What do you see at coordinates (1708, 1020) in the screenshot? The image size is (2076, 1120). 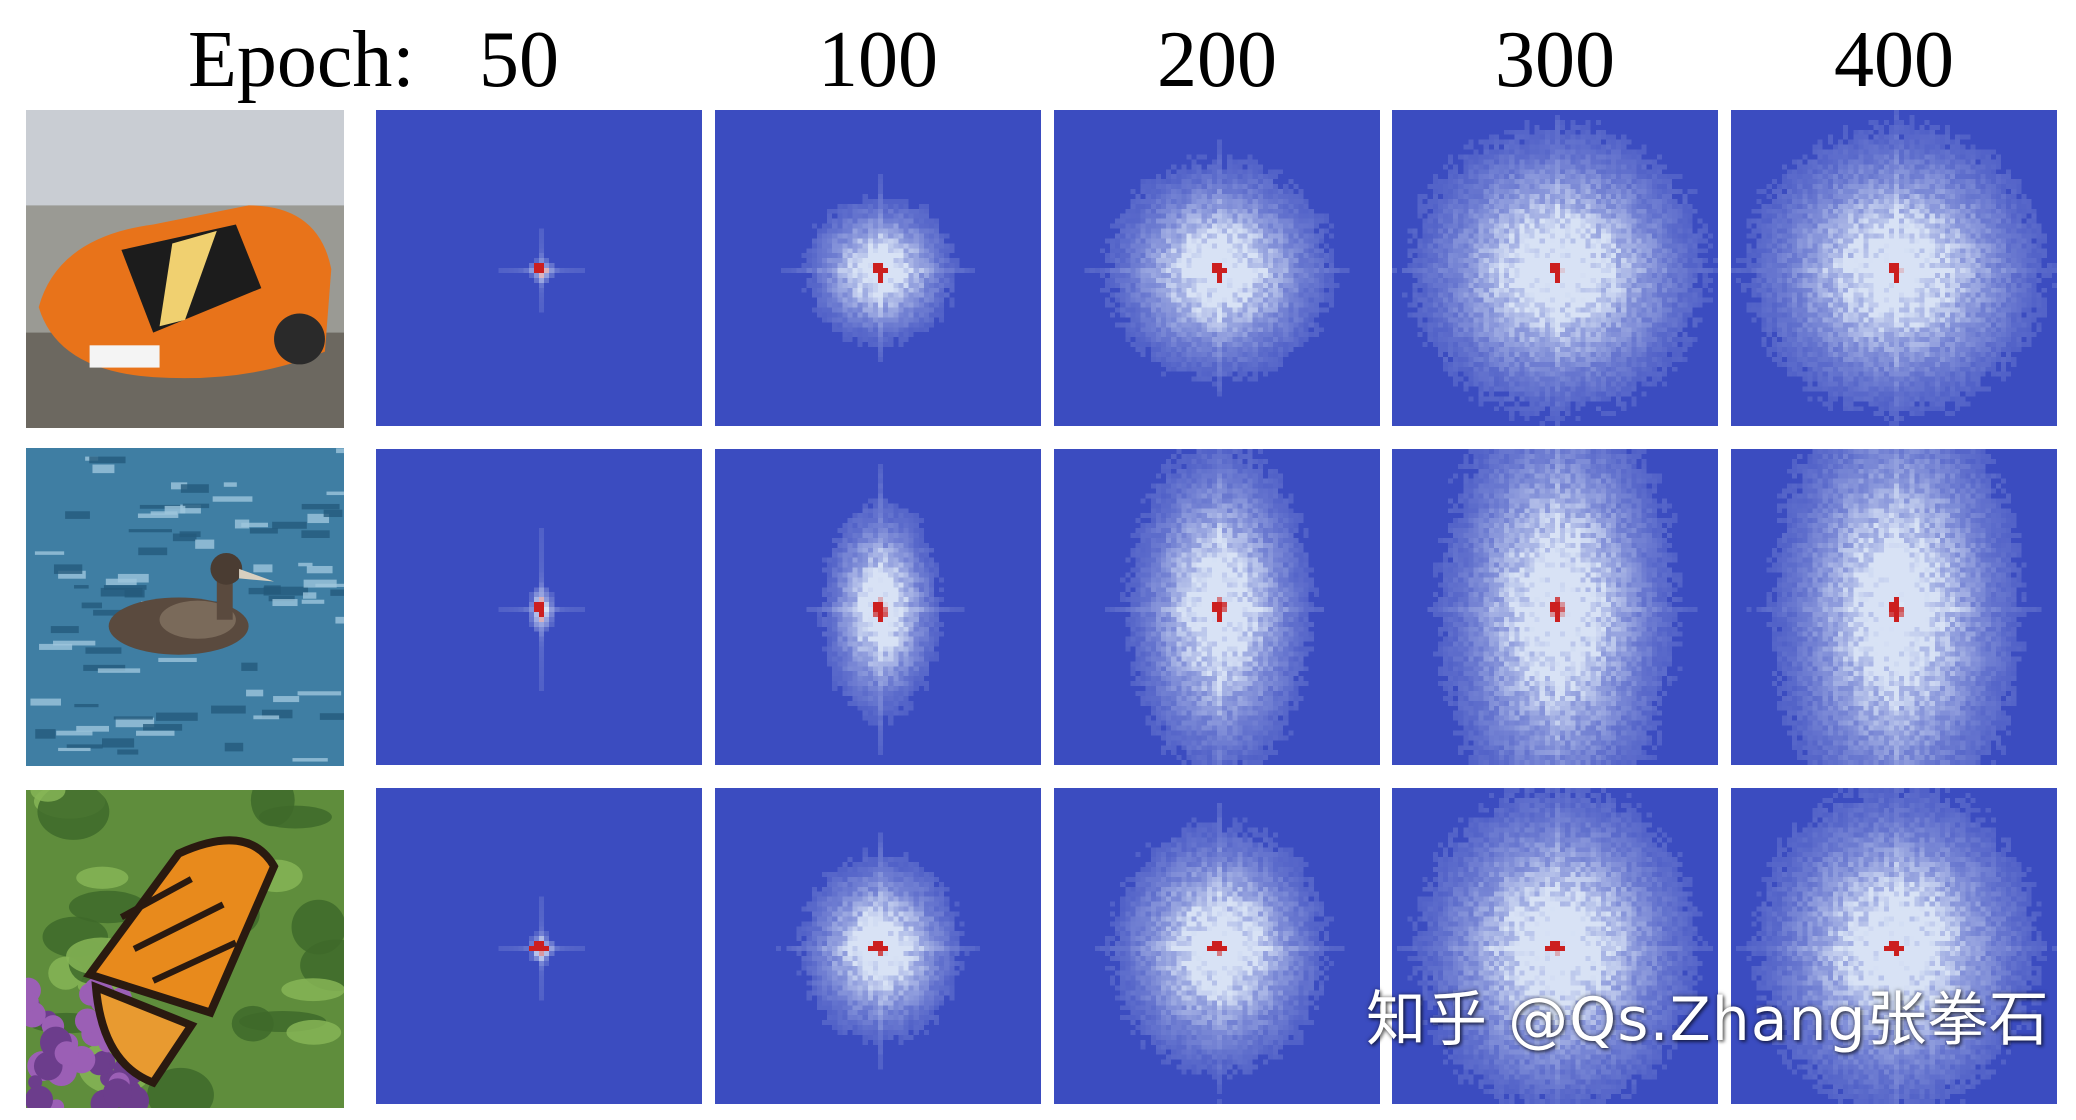 I see `watermark: 知乎 @Qs.Zhang张拳石` at bounding box center [1708, 1020].